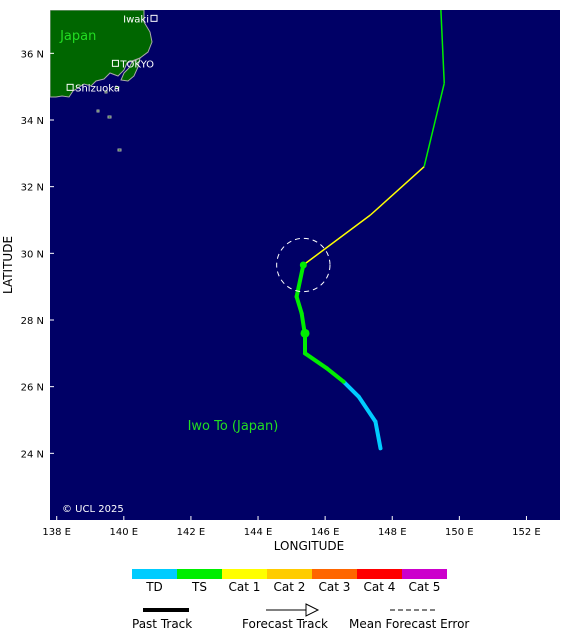  What do you see at coordinates (312, 610) in the screenshot?
I see `forecast-track-legend-arrow` at bounding box center [312, 610].